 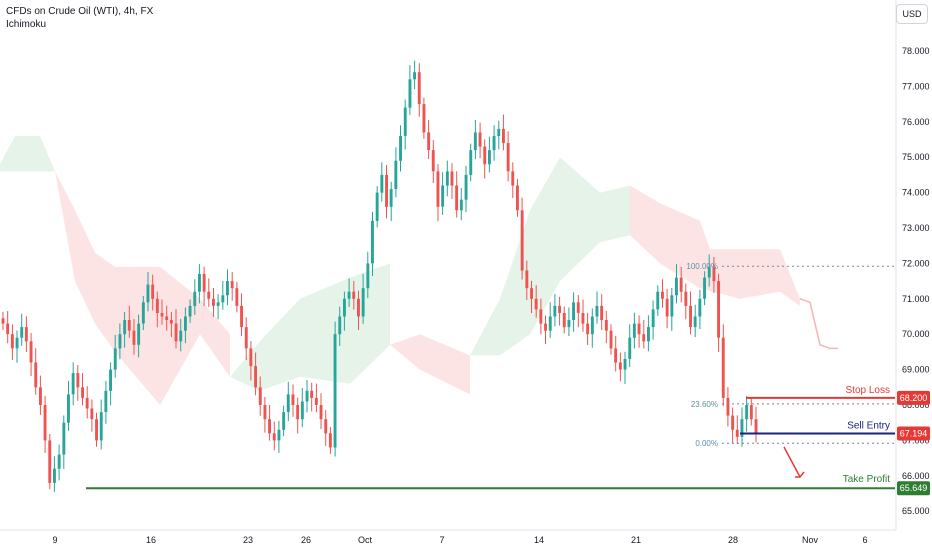 What do you see at coordinates (636, 540) in the screenshot?
I see `x-tick-label: 21` at bounding box center [636, 540].